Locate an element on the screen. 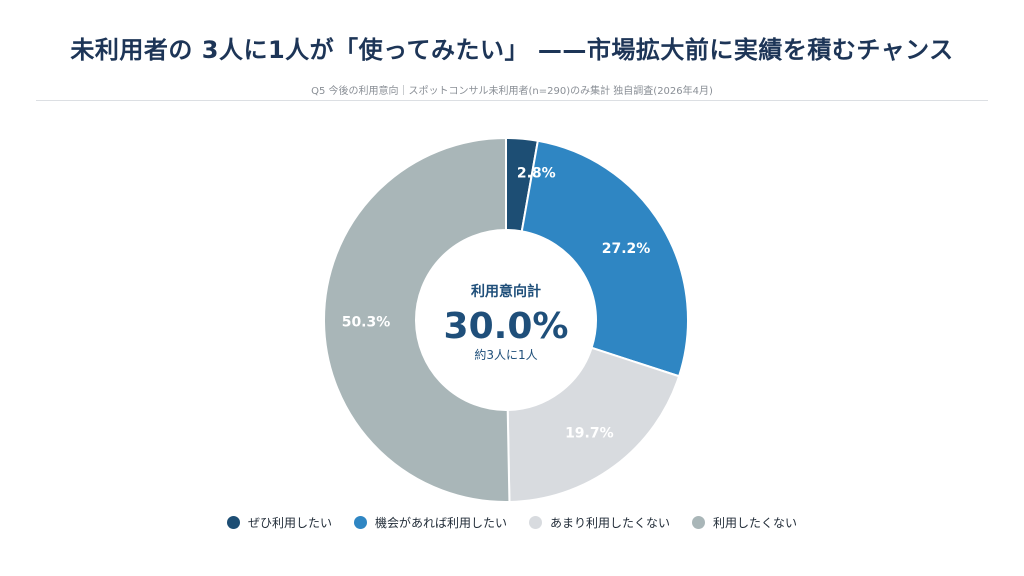 The width and height of the screenshot is (1024, 576). legend-item-rather-not: あまり利用したくない is located at coordinates (599, 522).